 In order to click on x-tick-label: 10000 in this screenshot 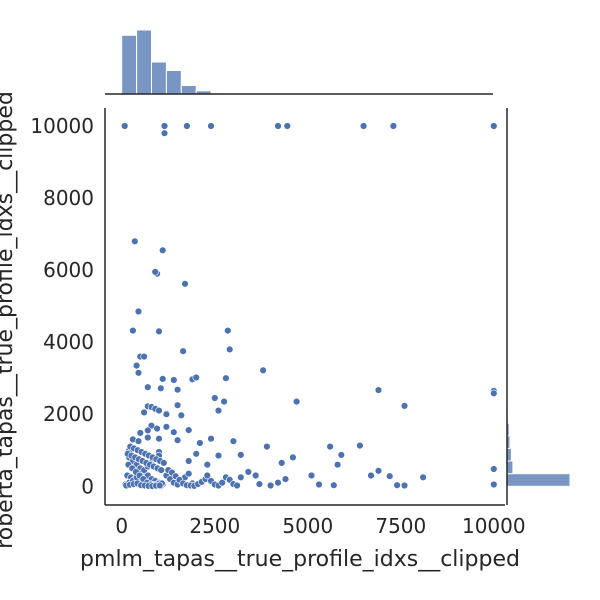, I will do `click(494, 526)`.